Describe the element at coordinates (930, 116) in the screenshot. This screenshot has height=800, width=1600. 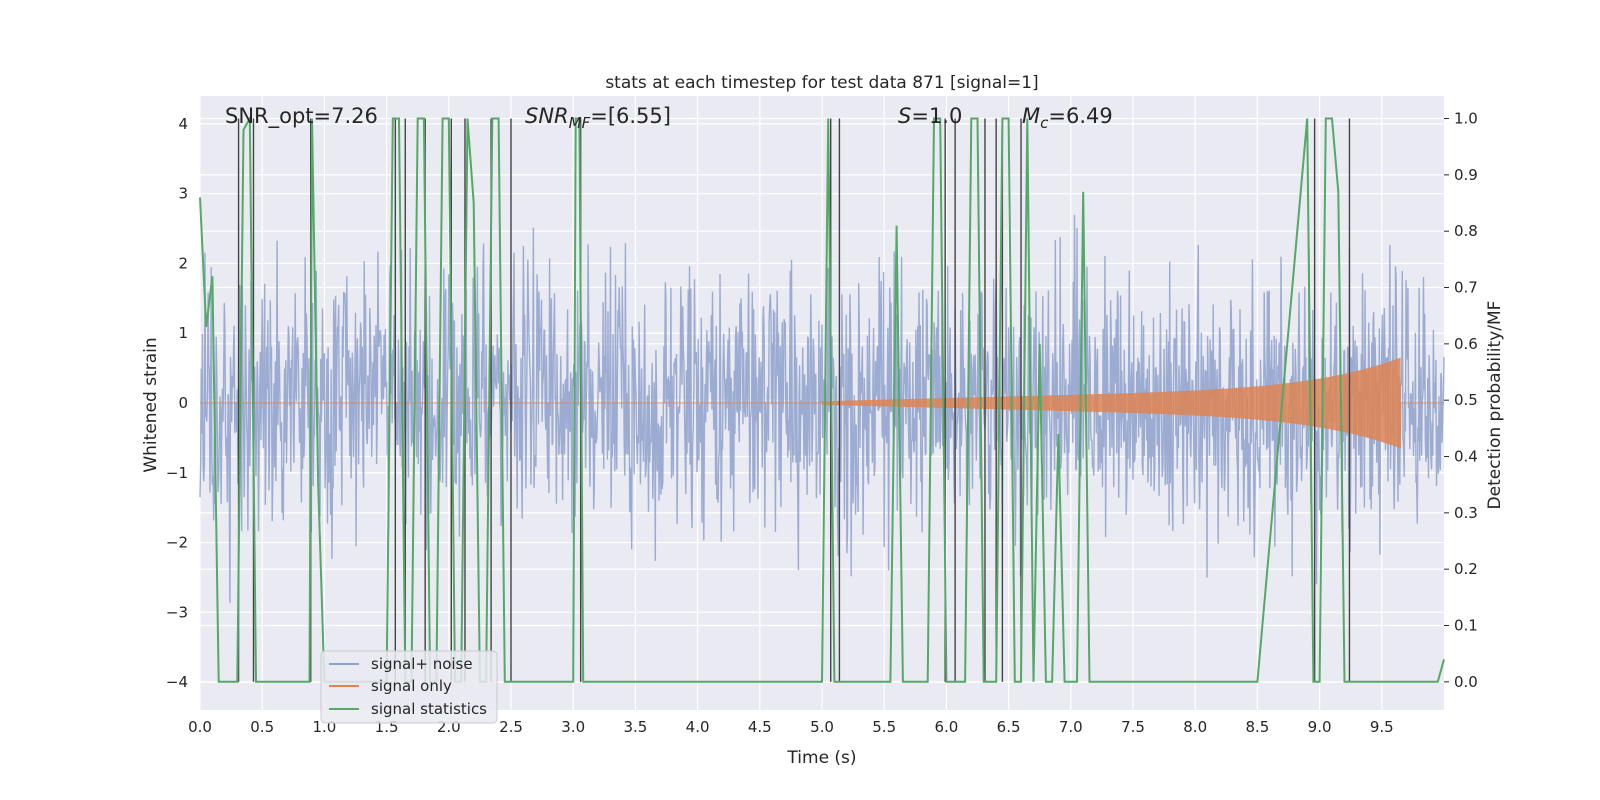
I see `annotation-s: S=1.0` at that location.